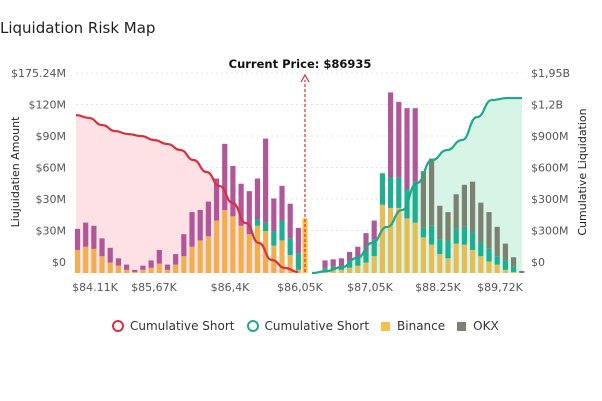 Image resolution: width=602 pixels, height=401 pixels. I want to click on legend-label: OKX, so click(486, 326).